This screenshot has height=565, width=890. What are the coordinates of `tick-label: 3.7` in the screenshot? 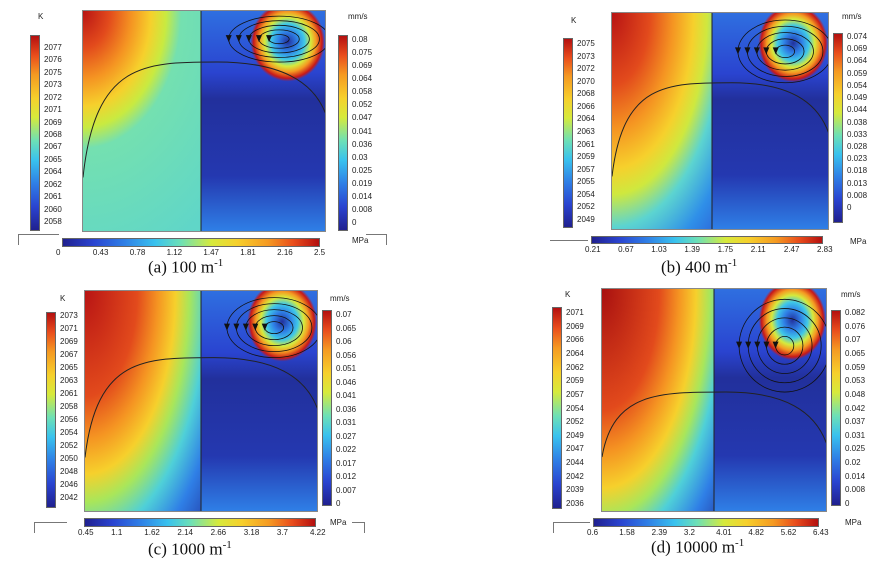 It's located at (282, 532).